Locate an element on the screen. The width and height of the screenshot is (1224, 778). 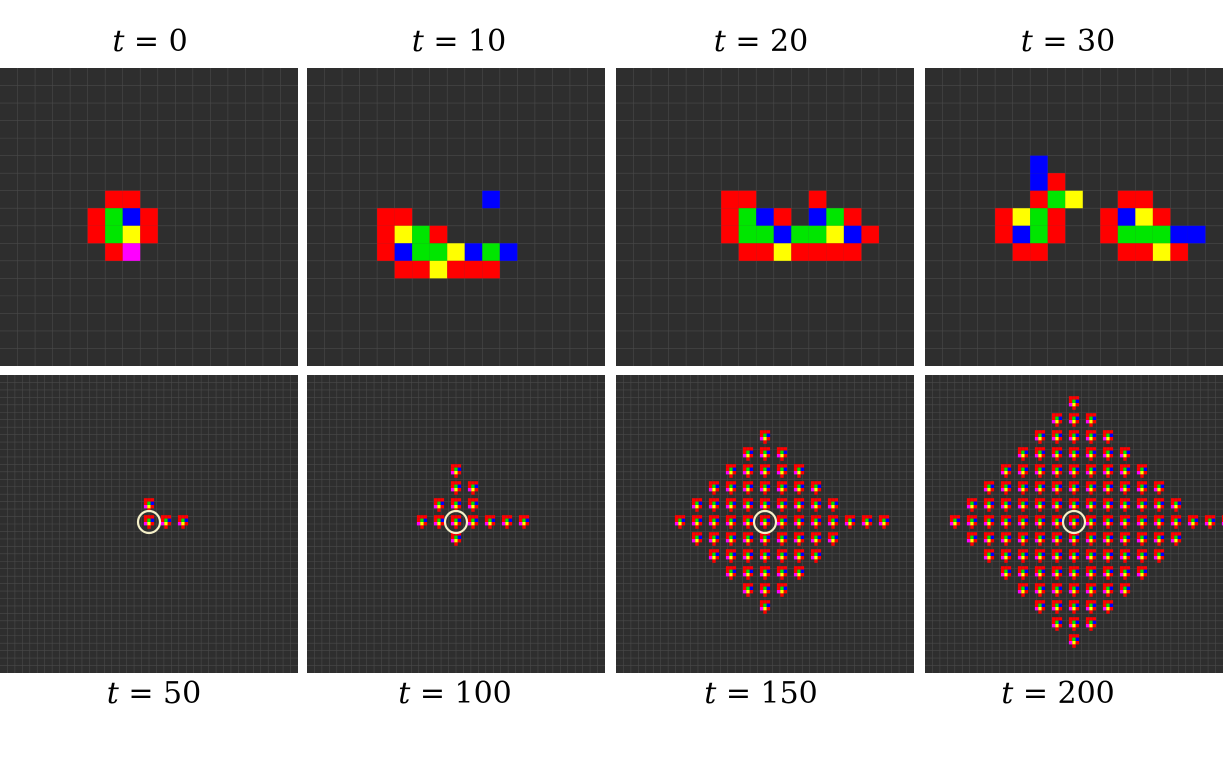
label-t50: t = 50 is located at coordinates (154, 693).